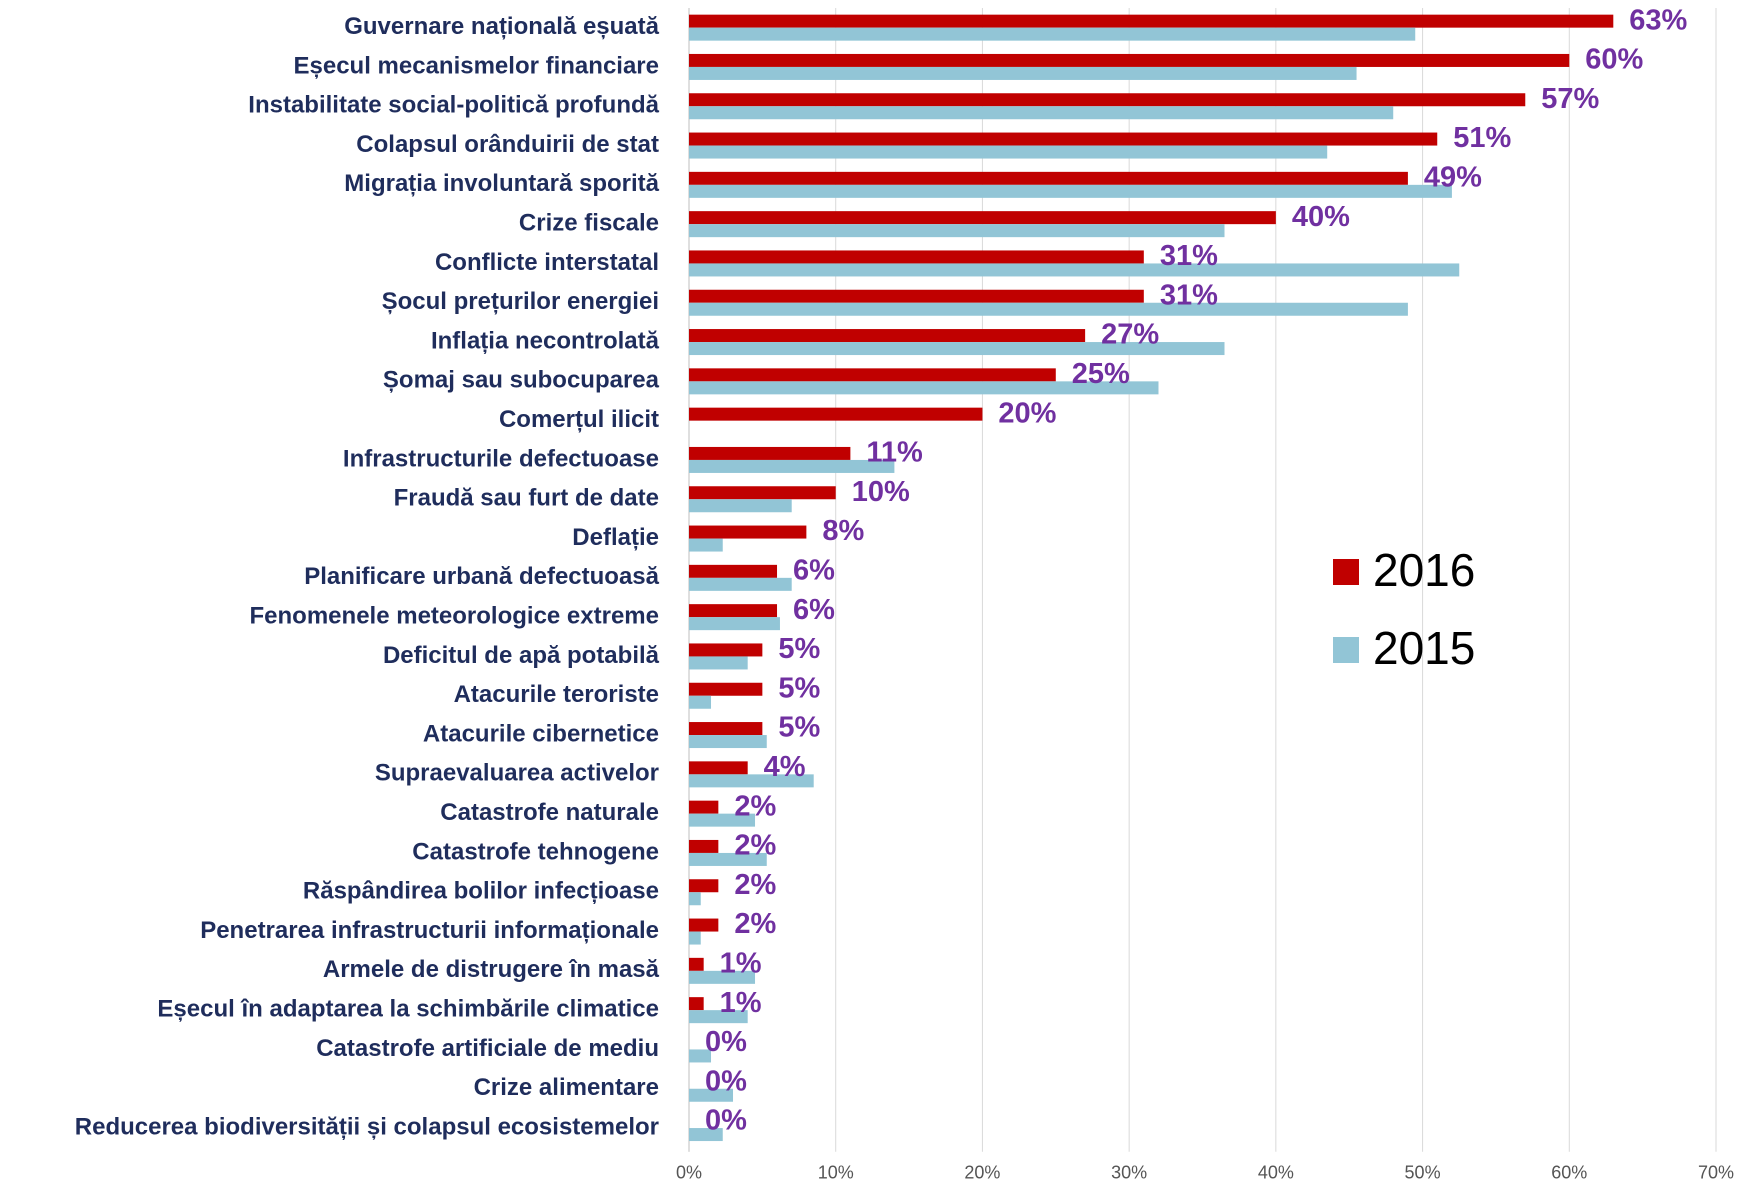  I want to click on category-label: Catastrofe tehnogene, so click(535, 851).